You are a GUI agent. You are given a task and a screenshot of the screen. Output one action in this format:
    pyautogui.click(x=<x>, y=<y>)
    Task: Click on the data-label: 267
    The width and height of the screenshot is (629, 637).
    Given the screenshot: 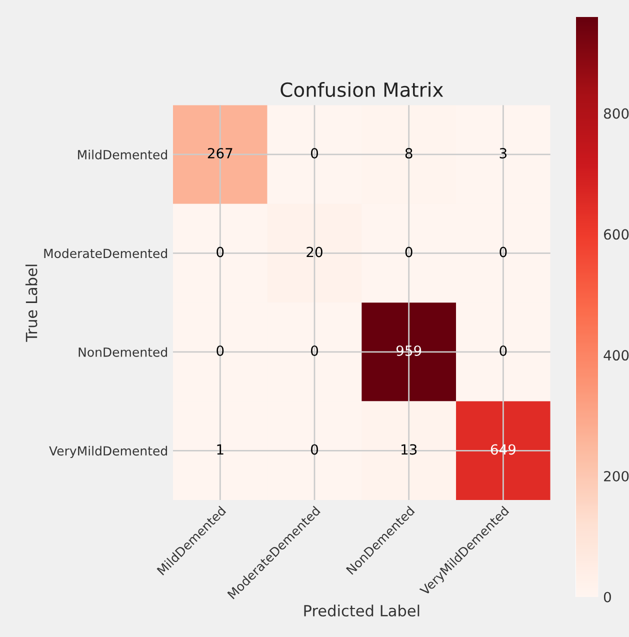 What is the action you would take?
    pyautogui.click(x=220, y=153)
    